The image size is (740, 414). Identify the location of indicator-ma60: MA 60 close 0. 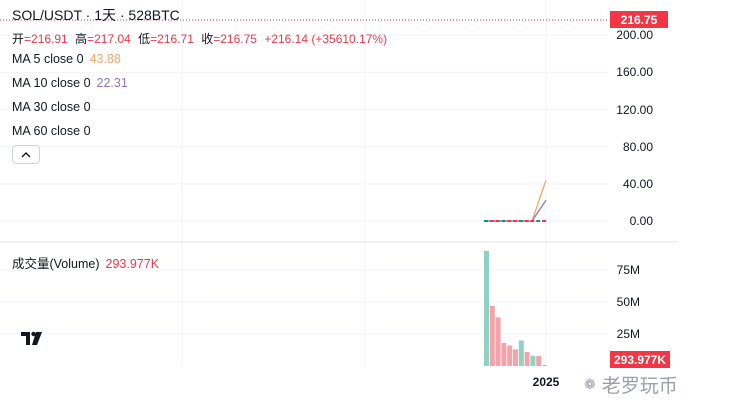
(51, 131).